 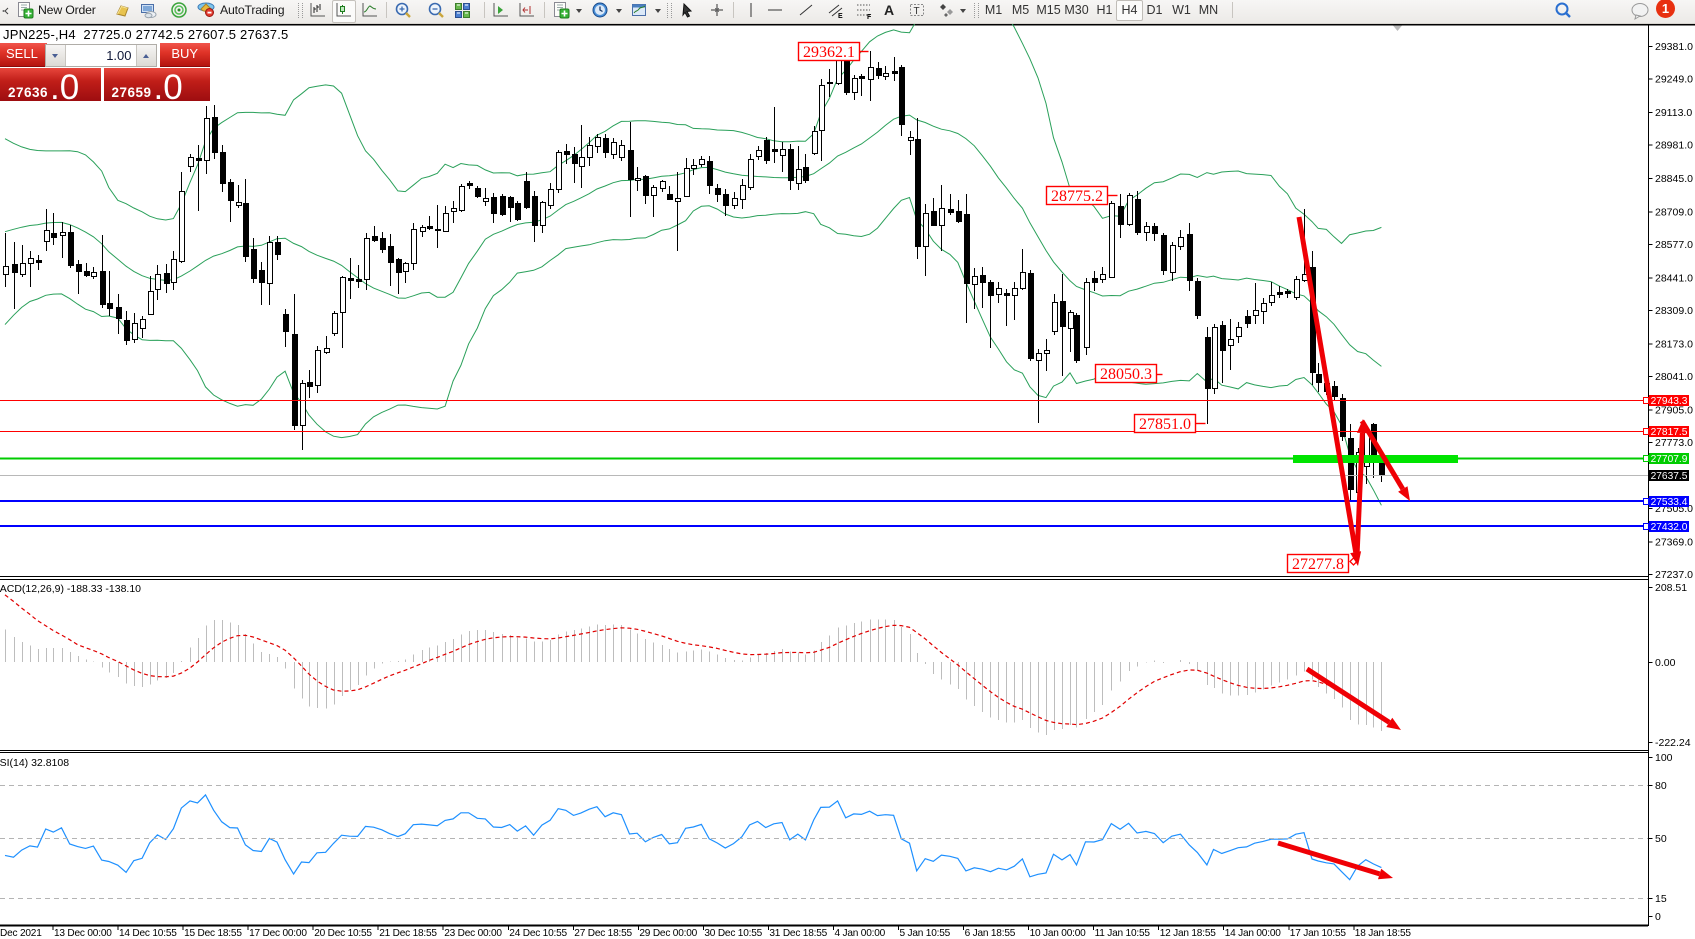 I want to click on svg-text: 28050.3, so click(x=1126, y=374).